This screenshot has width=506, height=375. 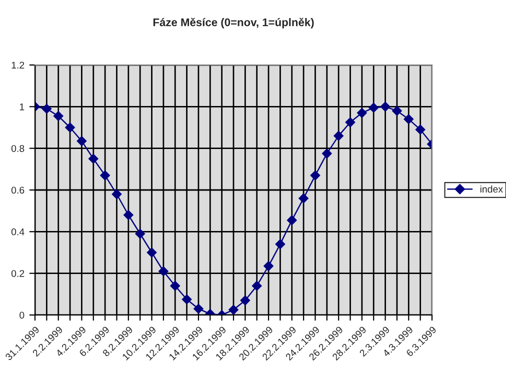 What do you see at coordinates (17, 232) in the screenshot?
I see `y-tick-label: 0.4` at bounding box center [17, 232].